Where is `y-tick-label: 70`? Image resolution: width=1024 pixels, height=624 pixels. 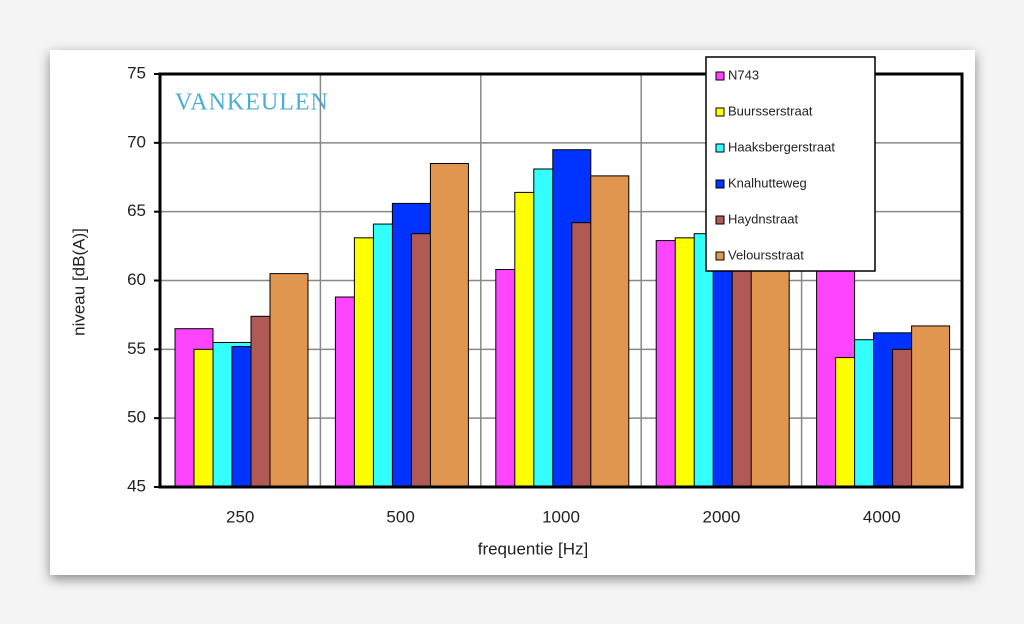 y-tick-label: 70 is located at coordinates (136, 141).